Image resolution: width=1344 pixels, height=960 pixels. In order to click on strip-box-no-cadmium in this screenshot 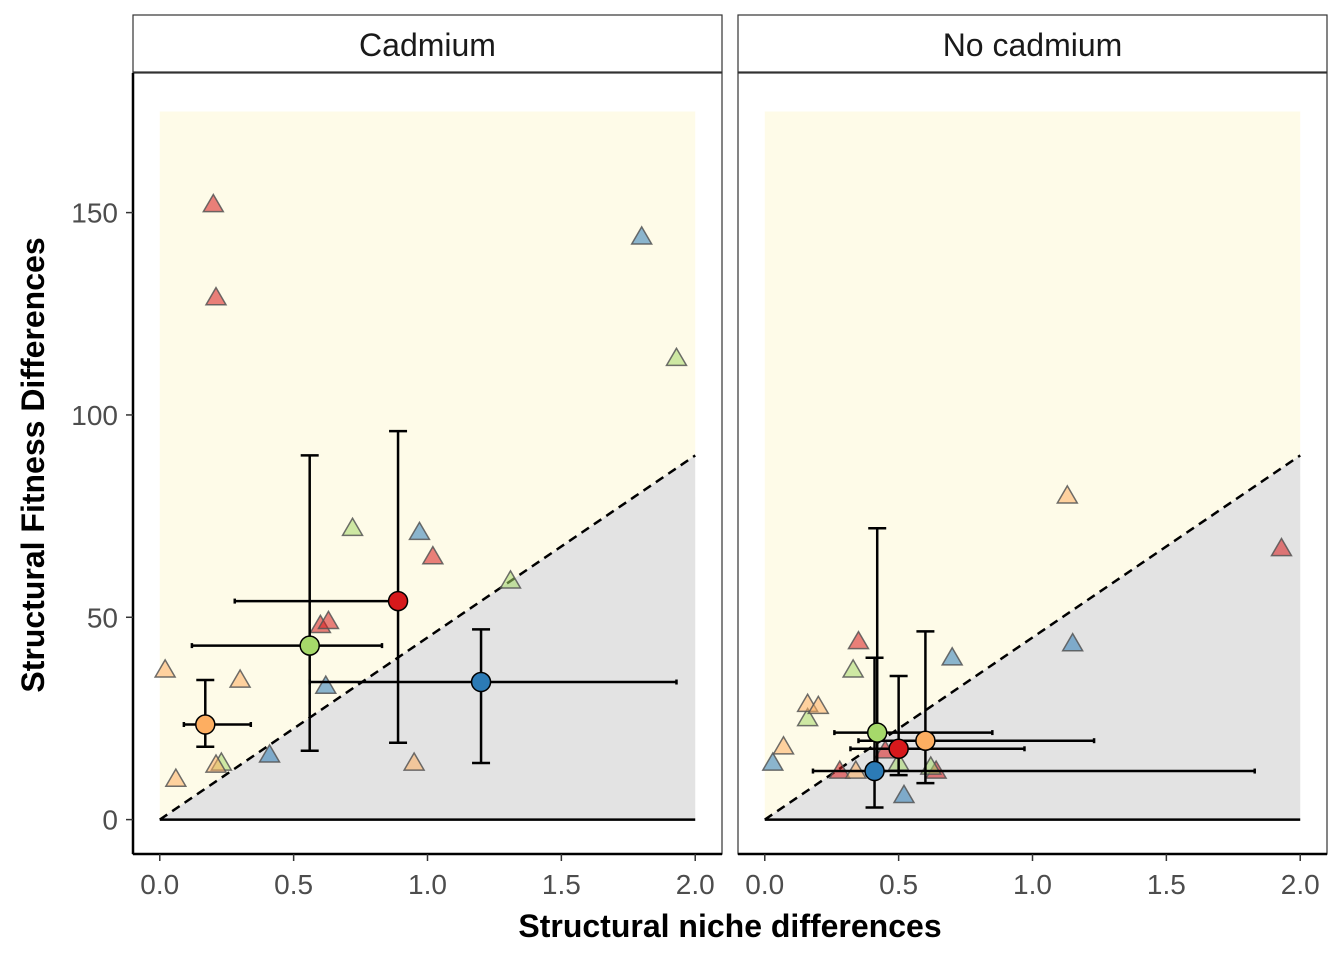, I will do `click(1032, 43)`.